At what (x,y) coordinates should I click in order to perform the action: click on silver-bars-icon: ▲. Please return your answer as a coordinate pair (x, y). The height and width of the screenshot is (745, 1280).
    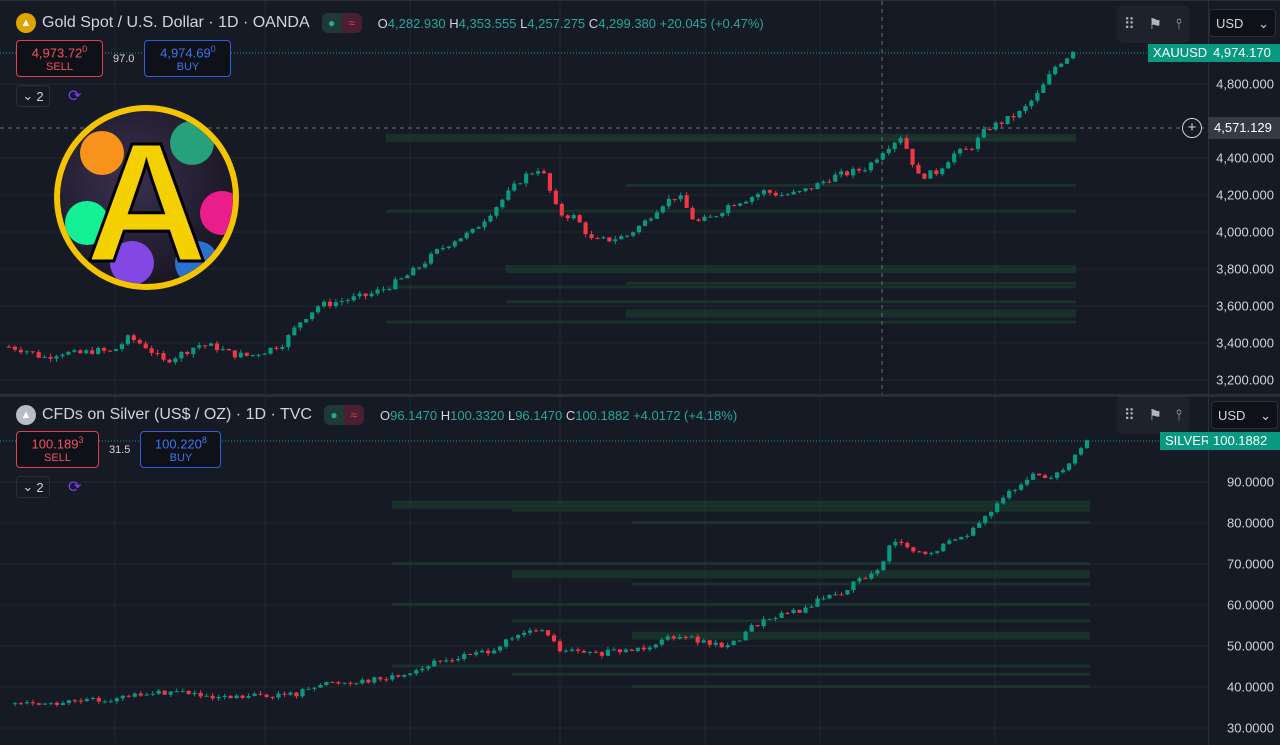
    Looking at the image, I should click on (26, 415).